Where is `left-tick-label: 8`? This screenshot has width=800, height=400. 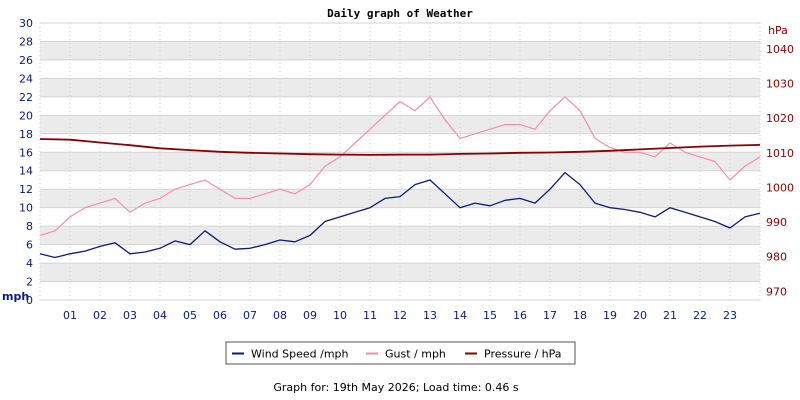 left-tick-label: 8 is located at coordinates (29, 226).